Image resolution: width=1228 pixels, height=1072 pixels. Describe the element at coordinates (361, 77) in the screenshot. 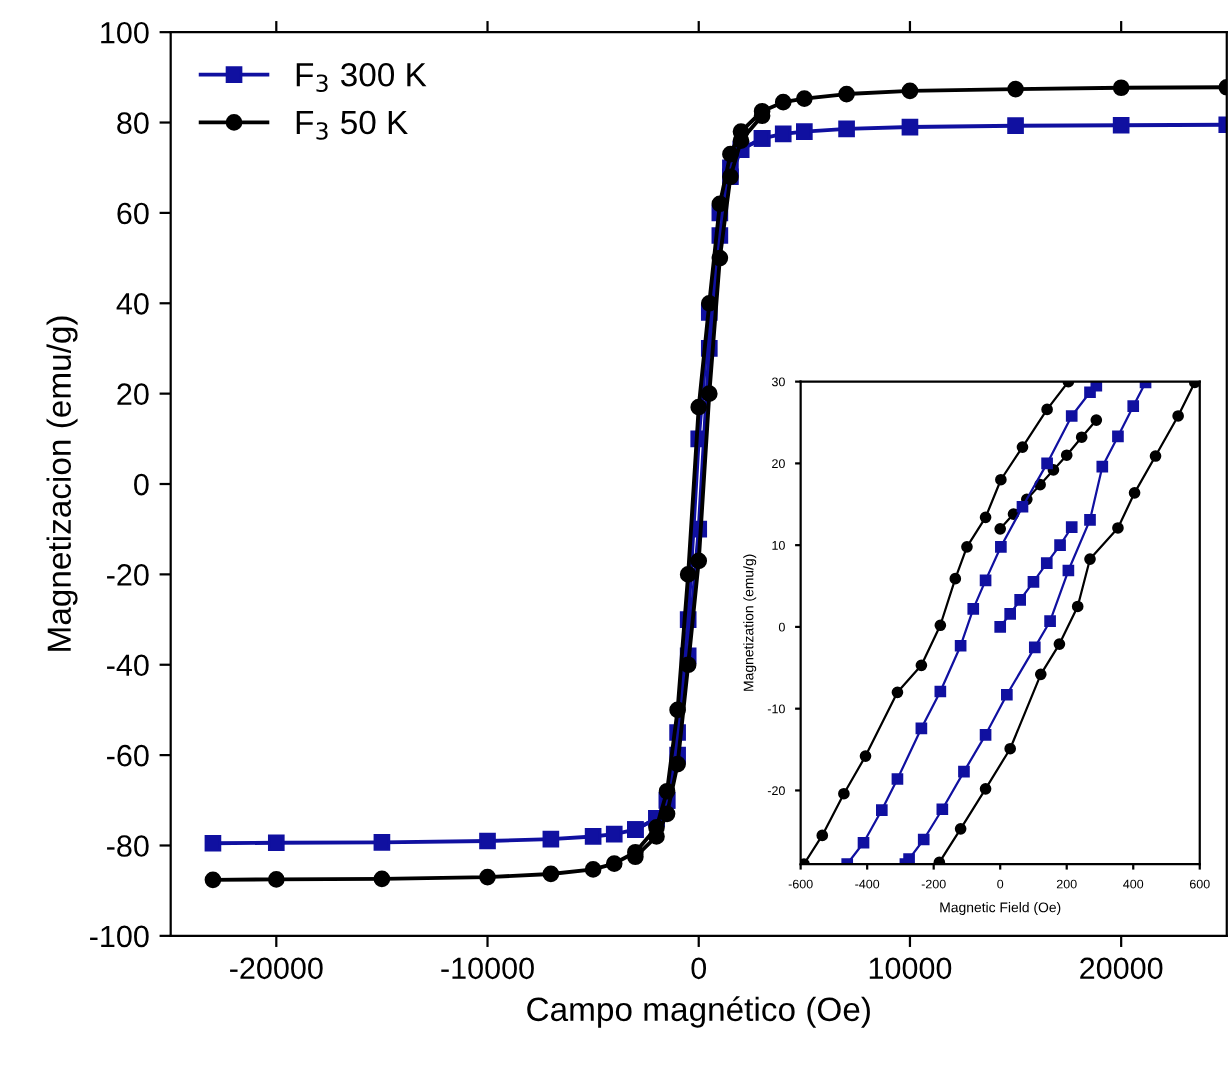

I see `legend-label: F$_{3}$ 300 K` at that location.